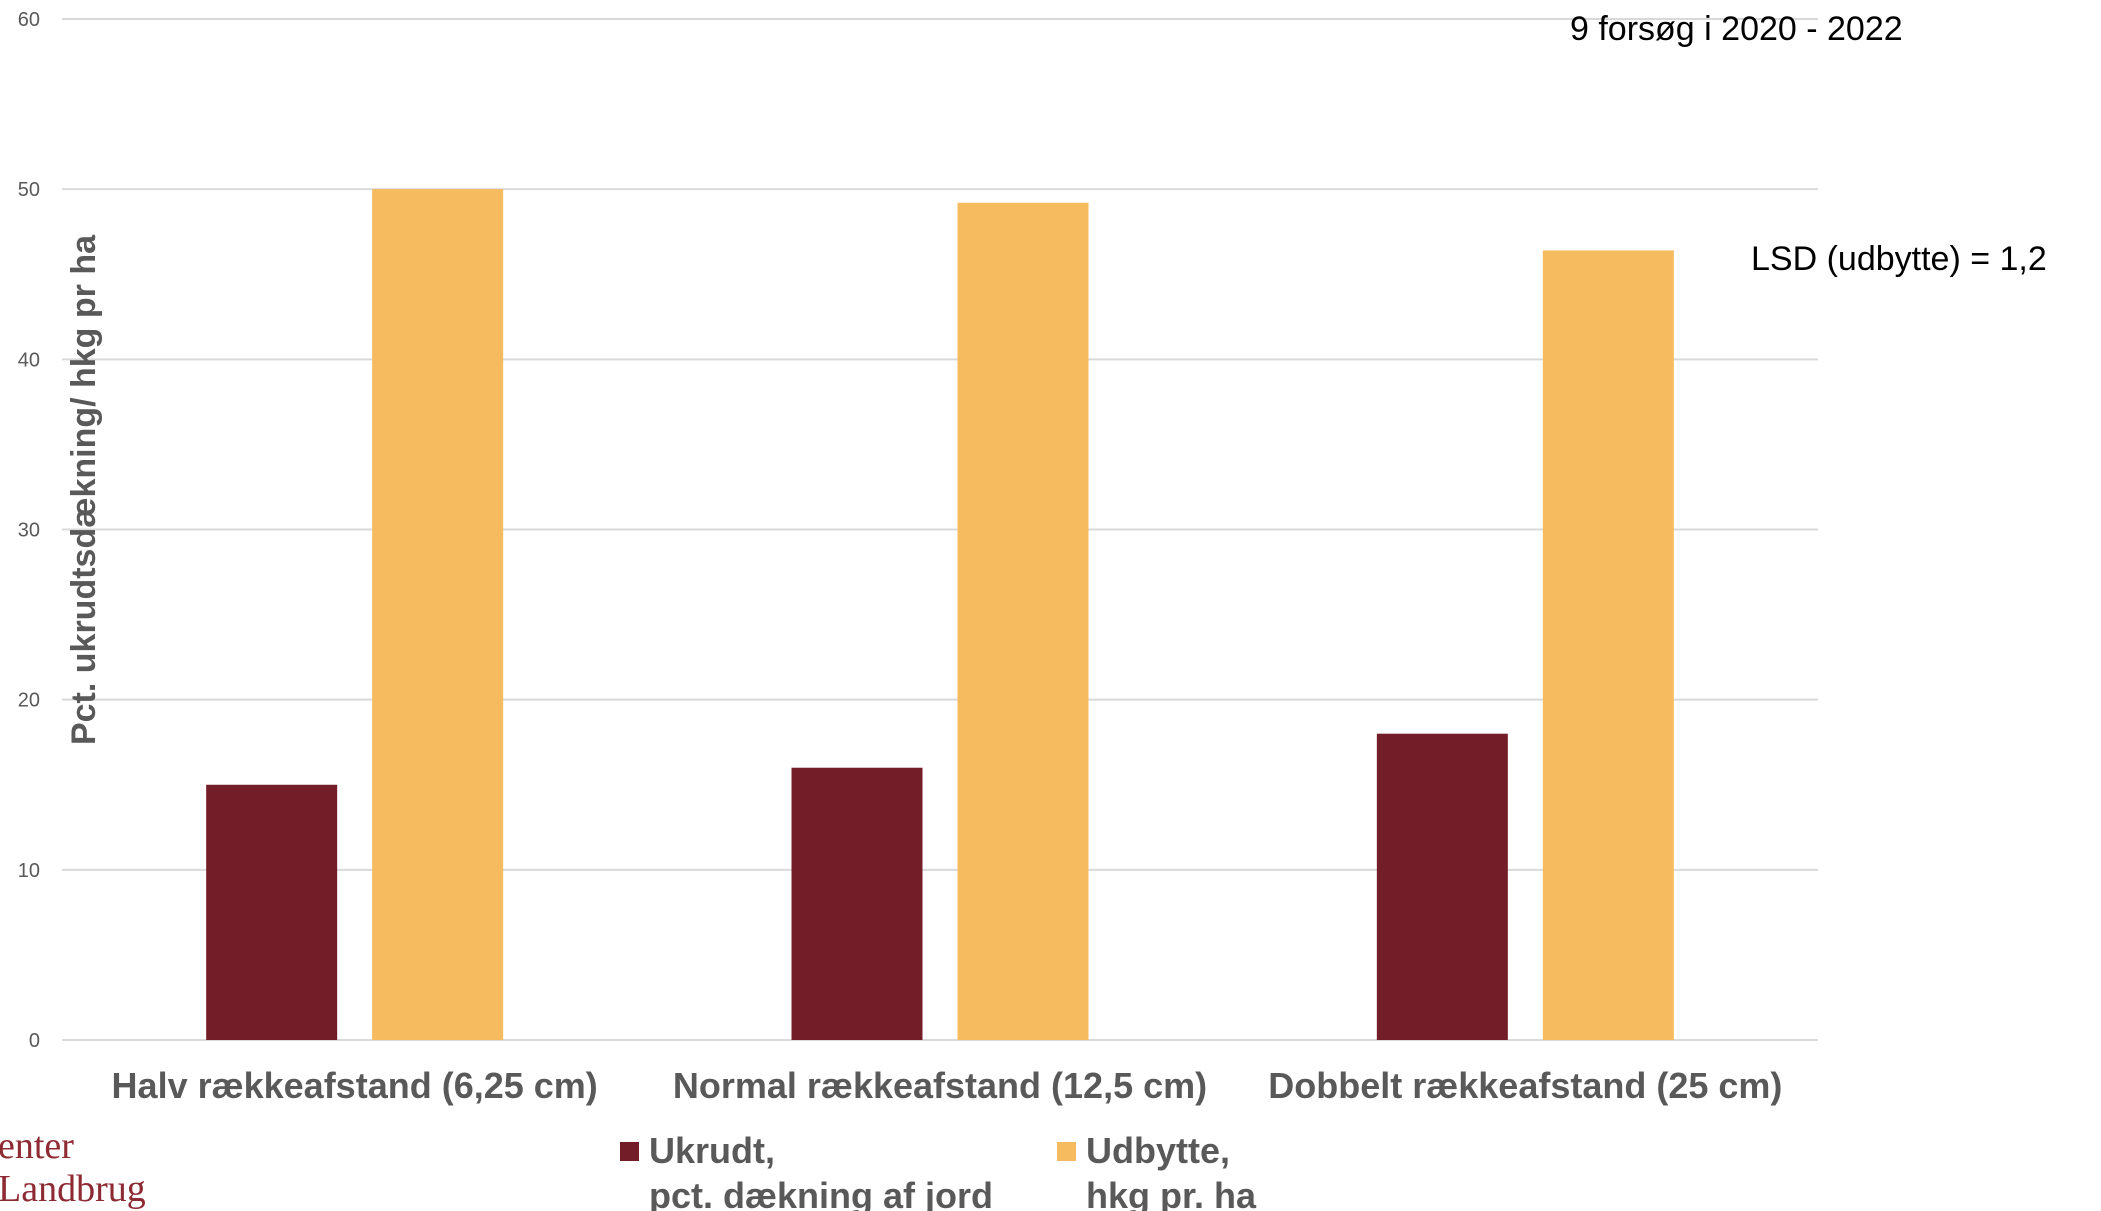 The width and height of the screenshot is (2101, 1211). I want to click on annotation-trials: 9 forsøg i 2020 - 2022, so click(1736, 29).